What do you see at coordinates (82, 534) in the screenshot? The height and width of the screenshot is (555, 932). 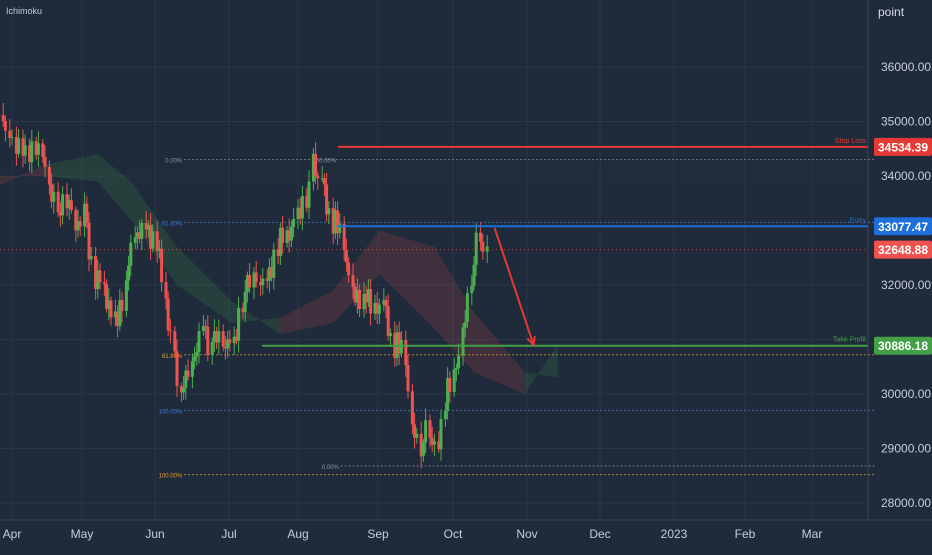 I see `x-tick-label: May` at bounding box center [82, 534].